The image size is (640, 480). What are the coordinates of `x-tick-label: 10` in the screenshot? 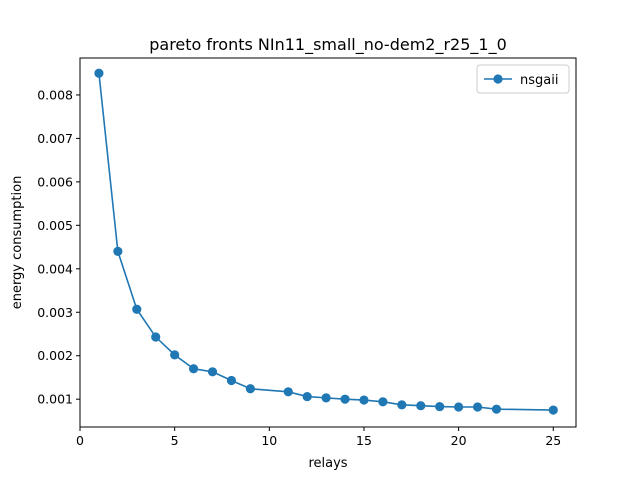 It's located at (269, 440).